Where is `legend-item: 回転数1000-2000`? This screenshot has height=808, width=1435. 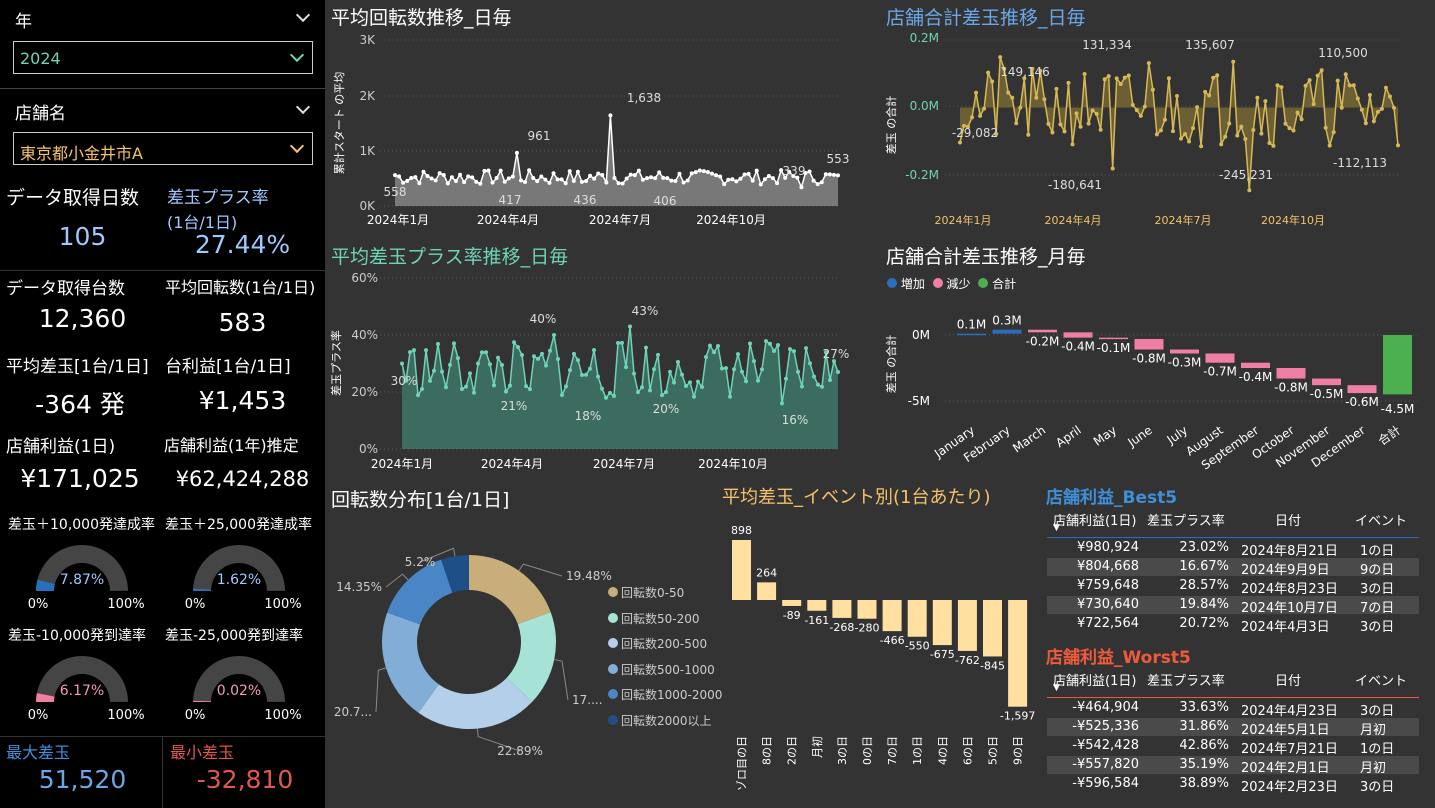 legend-item: 回転数1000-2000 is located at coordinates (665, 699).